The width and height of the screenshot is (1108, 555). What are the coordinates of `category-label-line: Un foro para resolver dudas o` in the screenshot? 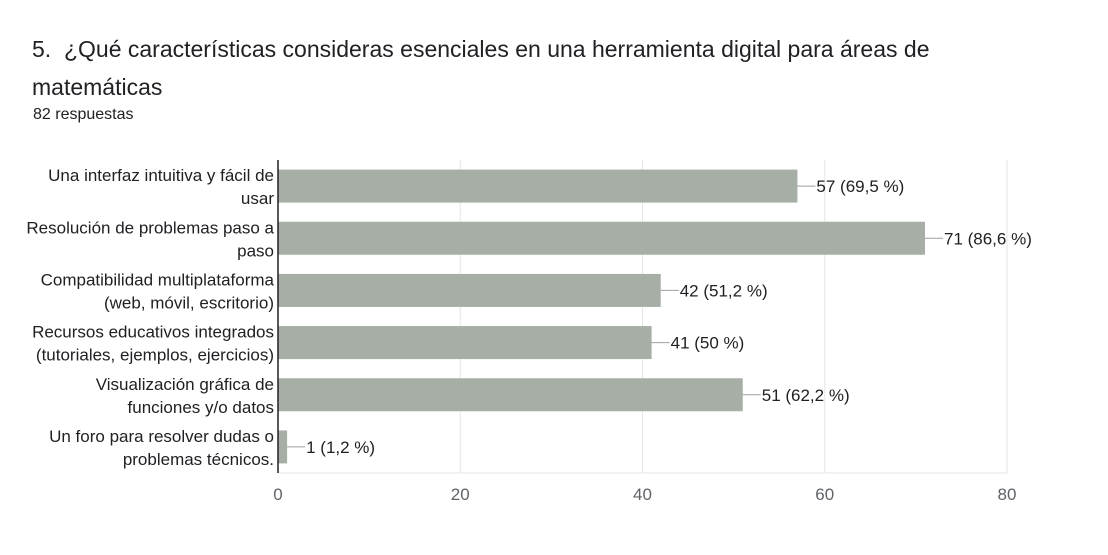 It's located at (161, 436).